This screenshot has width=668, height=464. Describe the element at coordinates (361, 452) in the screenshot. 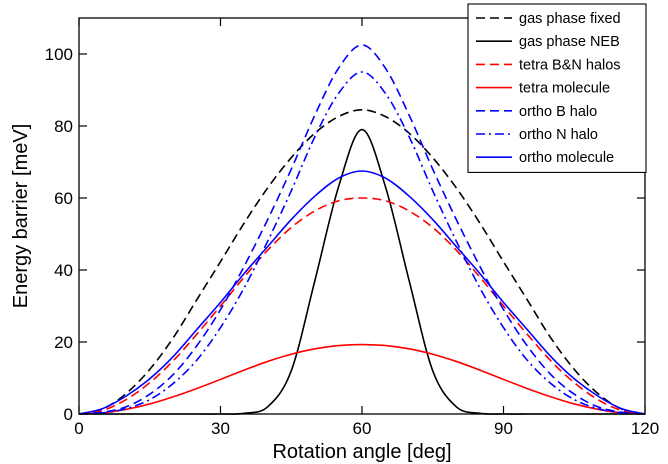

I see `x-axis-label: Rotation angle [deg]` at that location.